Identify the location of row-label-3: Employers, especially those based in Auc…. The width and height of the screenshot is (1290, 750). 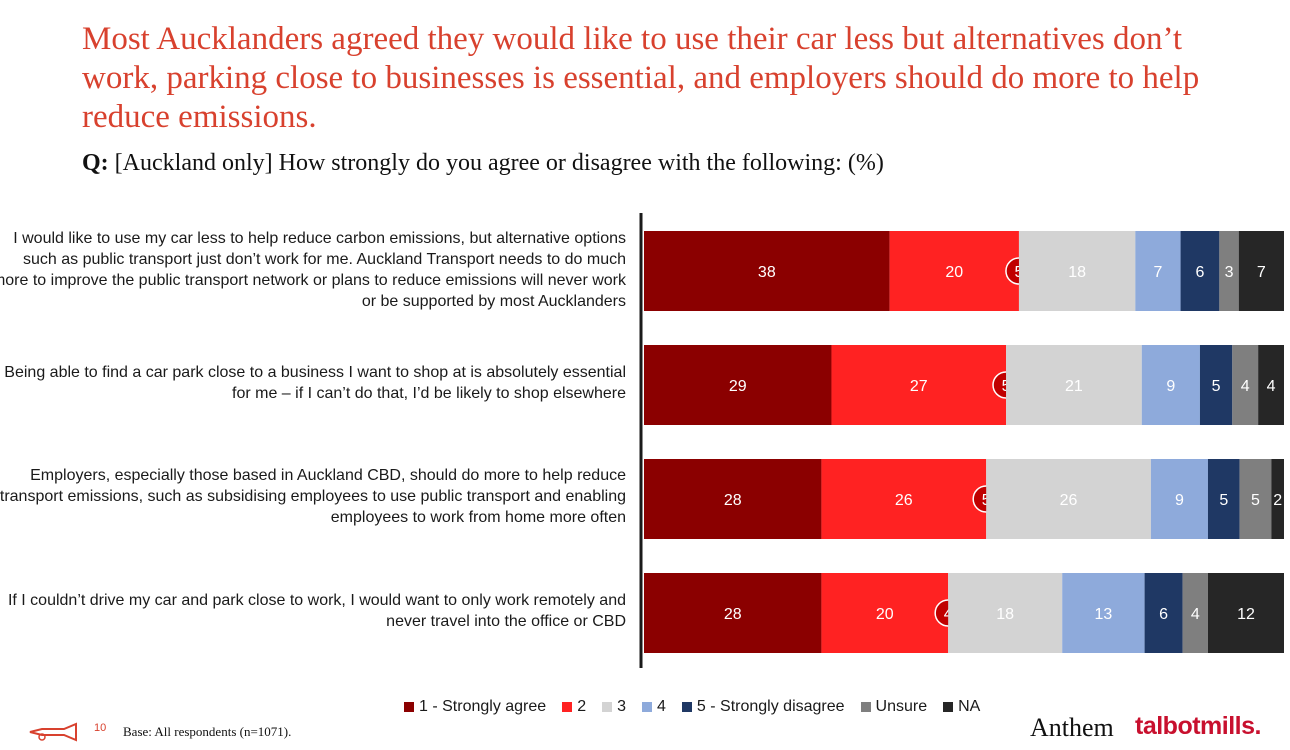
(313, 496).